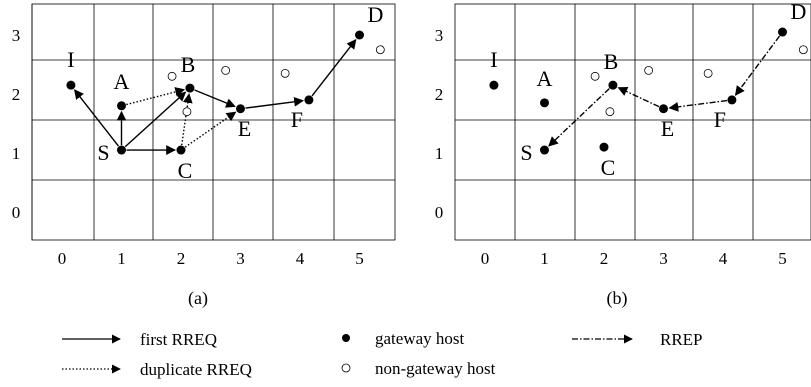 The image size is (811, 387). What do you see at coordinates (617, 298) in the screenshot?
I see `caption-b: (b)` at bounding box center [617, 298].